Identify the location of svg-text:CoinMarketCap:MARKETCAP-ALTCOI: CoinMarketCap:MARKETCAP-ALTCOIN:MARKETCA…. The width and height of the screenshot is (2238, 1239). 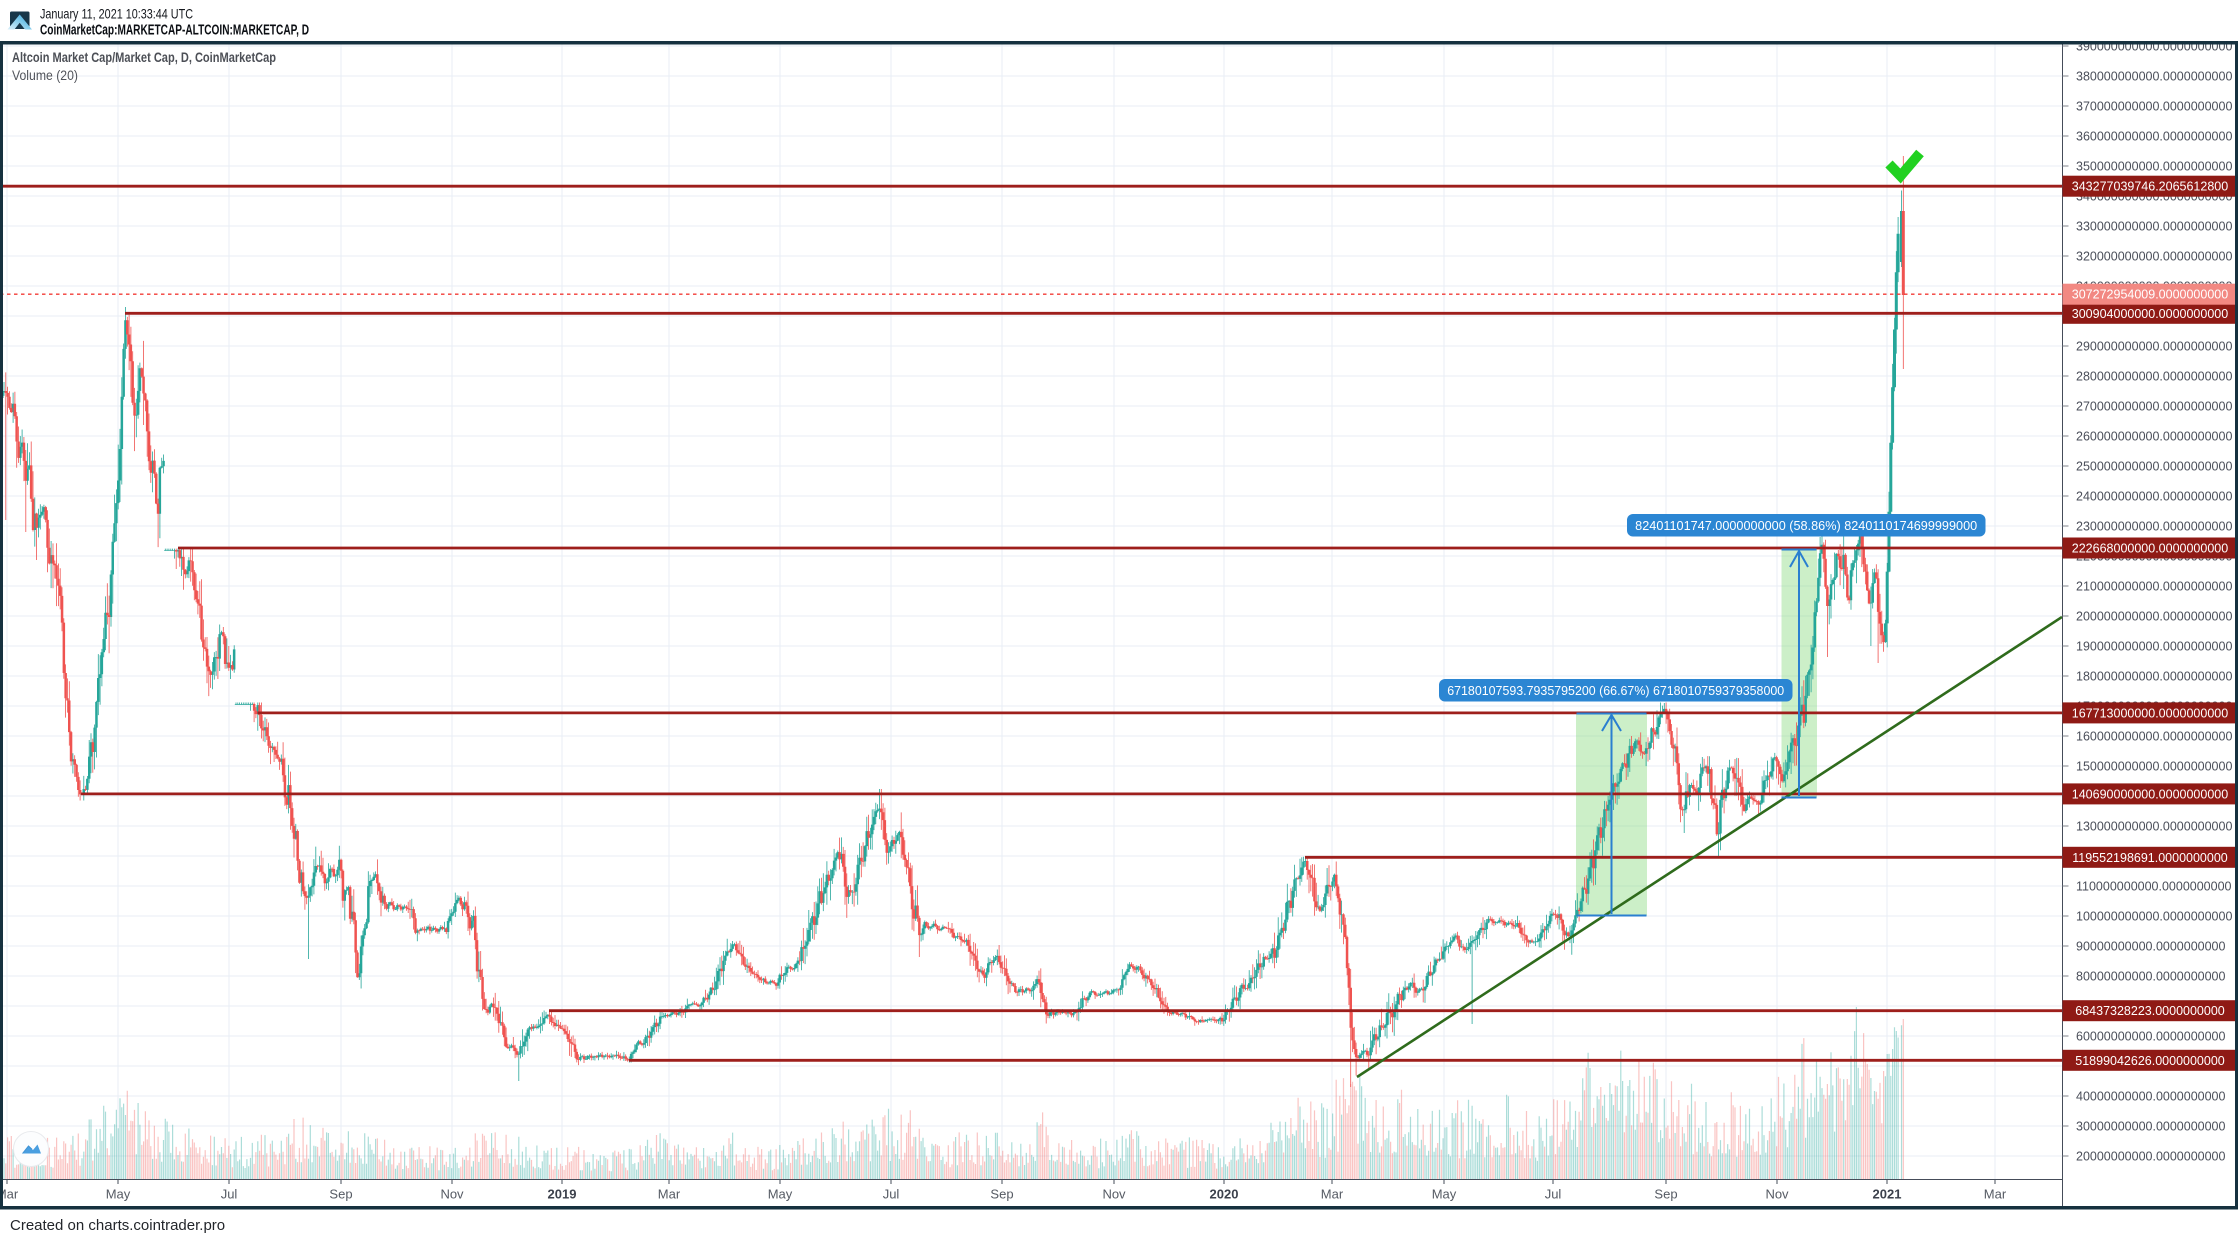
(174, 31).